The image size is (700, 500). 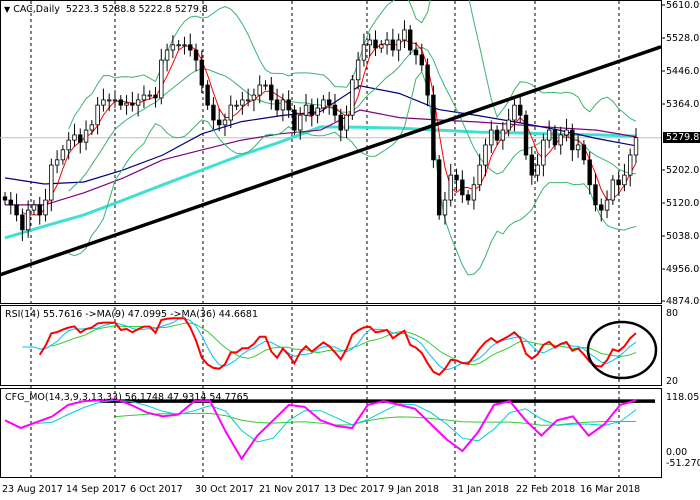 I want to click on price-tick: 5038.0, so click(x=683, y=236).